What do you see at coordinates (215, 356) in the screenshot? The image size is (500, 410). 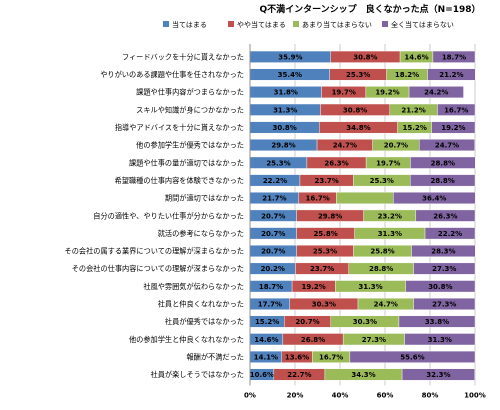 I see `category-label: 報酬が不満だった` at bounding box center [215, 356].